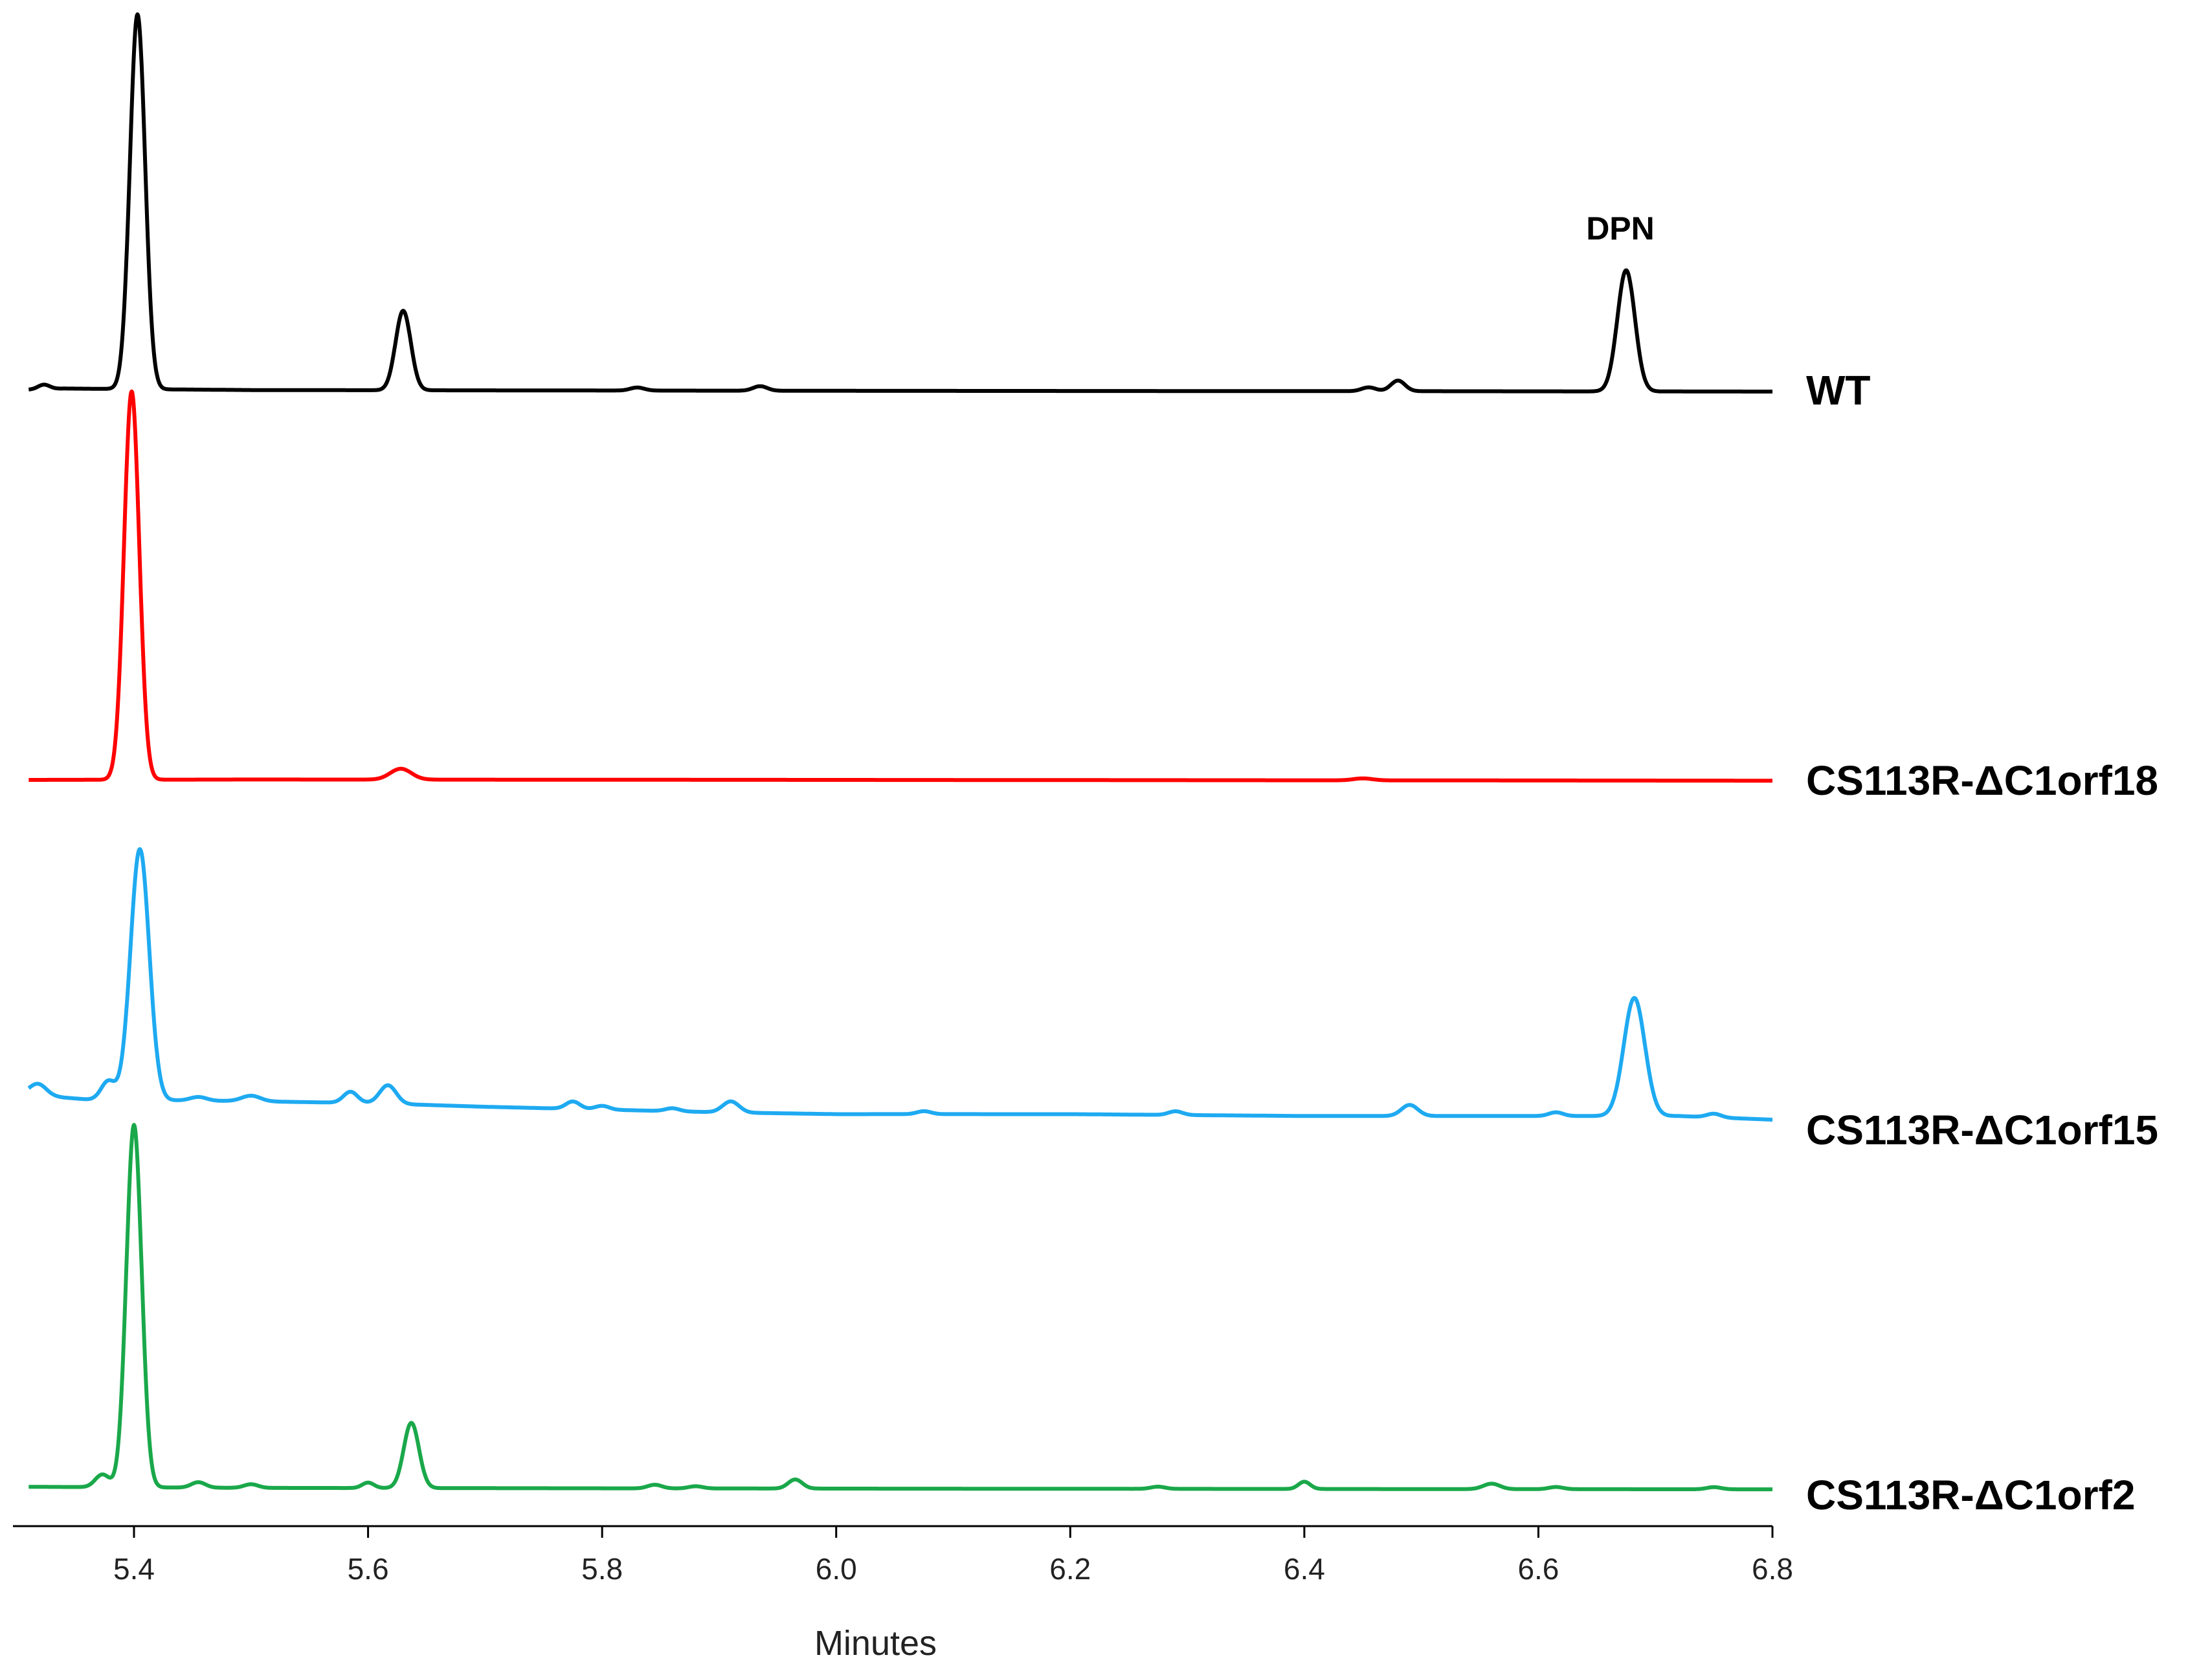  Describe the element at coordinates (903, 1594) in the screenshot. I see `x-axis: 5.4 5.6 5.8 6.0 6.2 6.4 6.6 6.8 Minutes` at that location.